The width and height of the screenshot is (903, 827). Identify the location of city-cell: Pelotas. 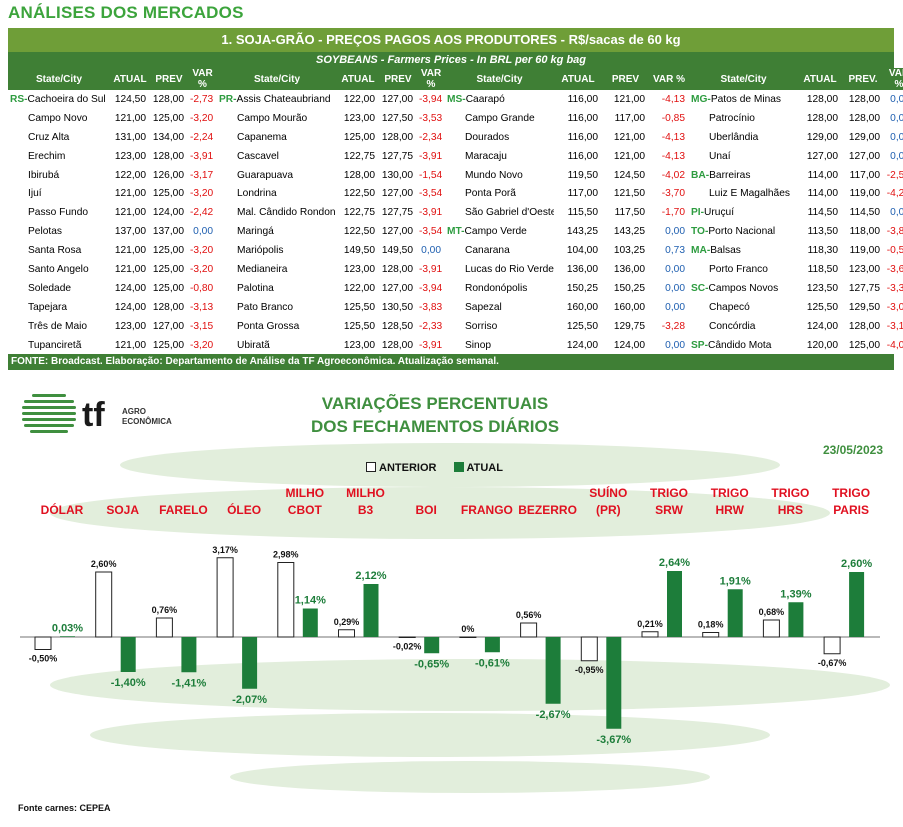
(59, 231).